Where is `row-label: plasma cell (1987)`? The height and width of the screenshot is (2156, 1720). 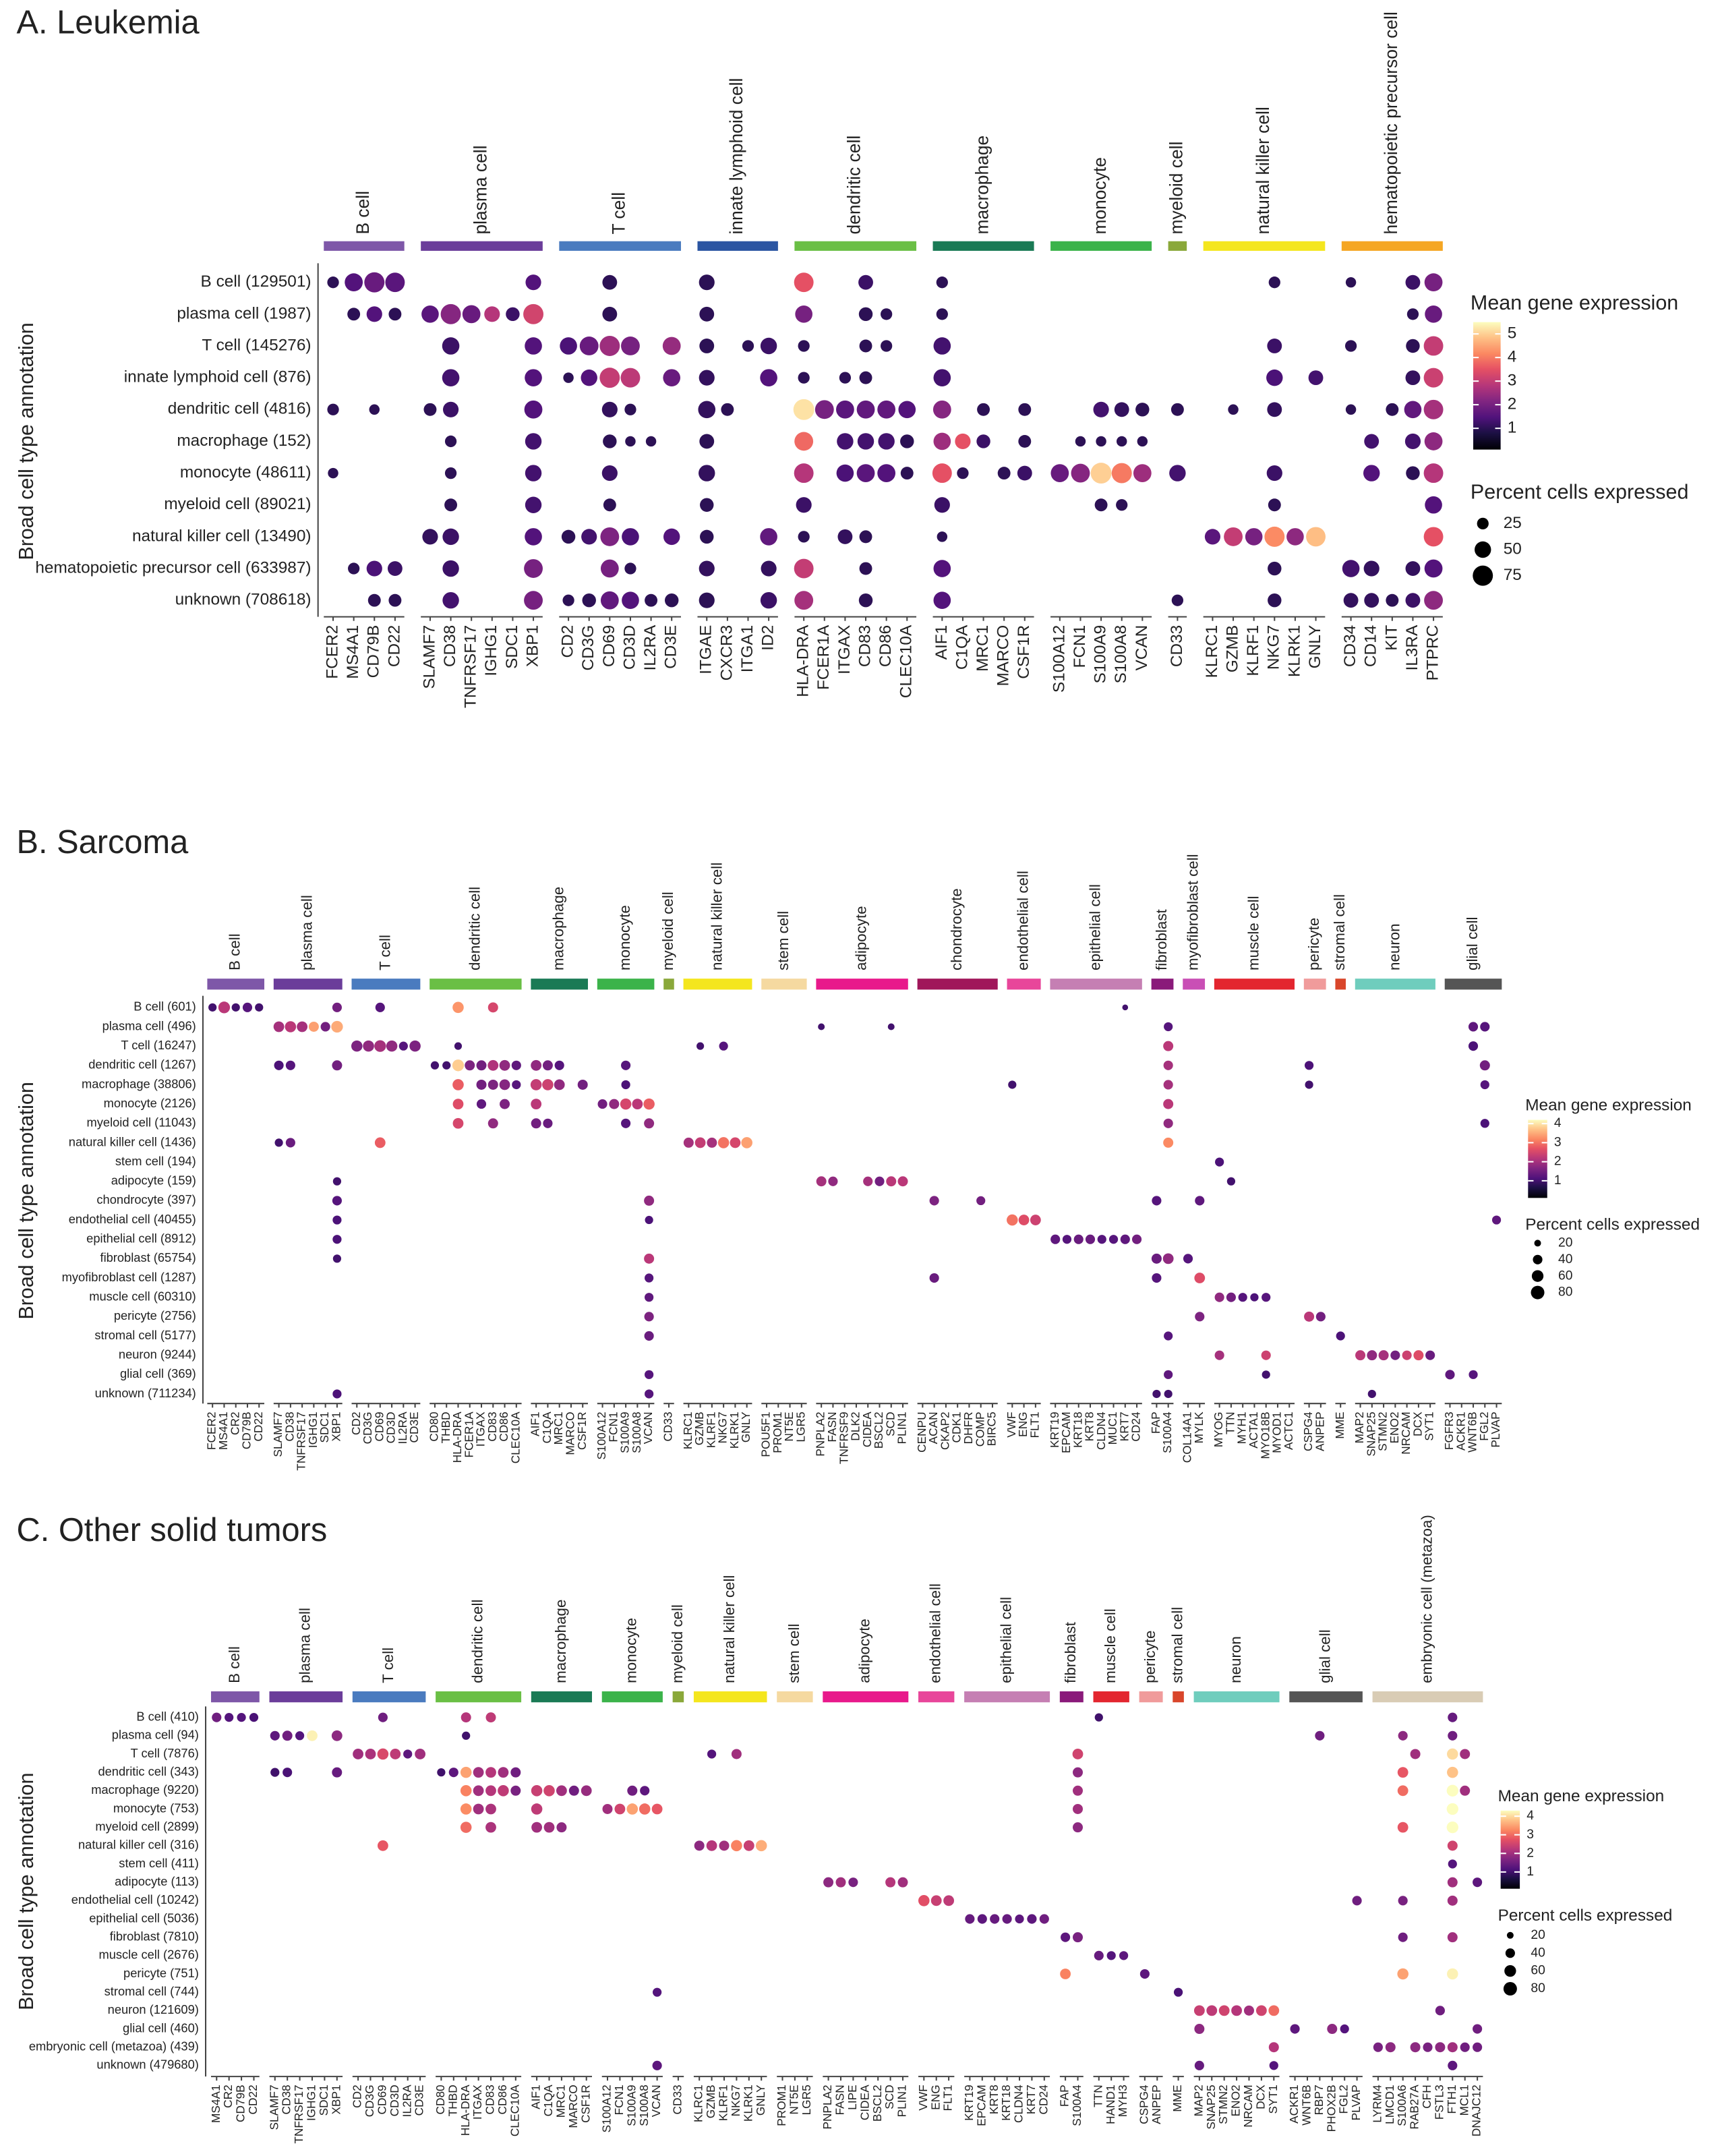 row-label: plasma cell (1987) is located at coordinates (244, 313).